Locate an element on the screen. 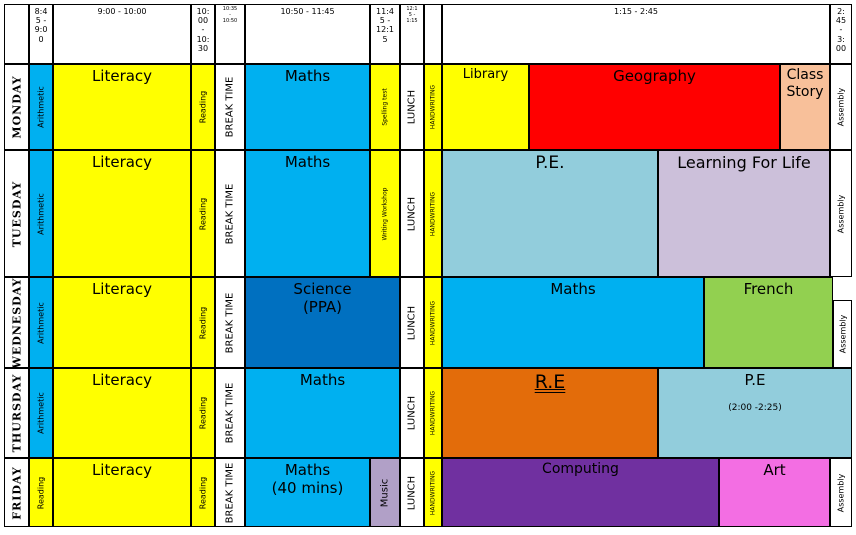 The width and height of the screenshot is (856, 535). time-header-0845: 8:4 5 - 9:0 0 is located at coordinates (41, 34).